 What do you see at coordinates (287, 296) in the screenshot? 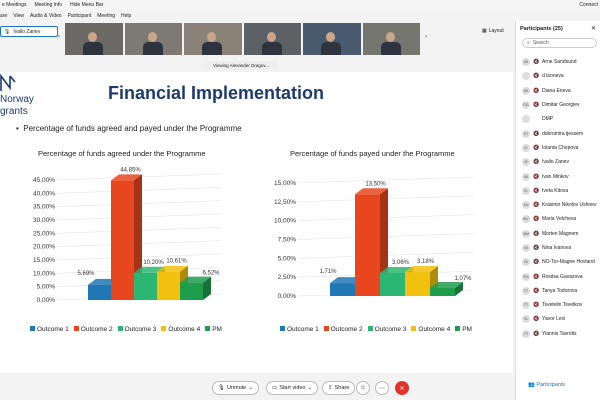
I see `chart2-ytick-label: 0,00%` at bounding box center [287, 296].